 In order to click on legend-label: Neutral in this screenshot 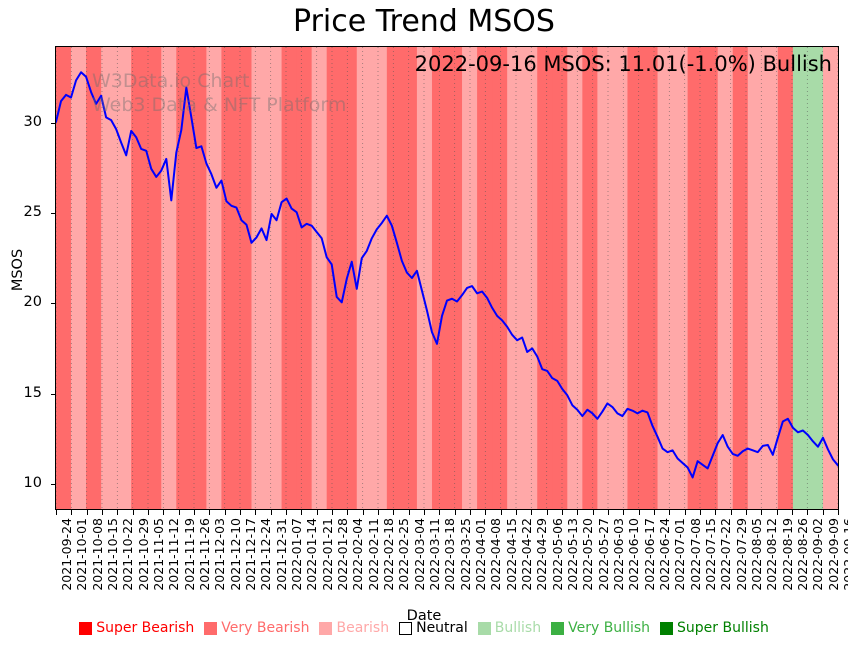, I will do `click(442, 628)`.